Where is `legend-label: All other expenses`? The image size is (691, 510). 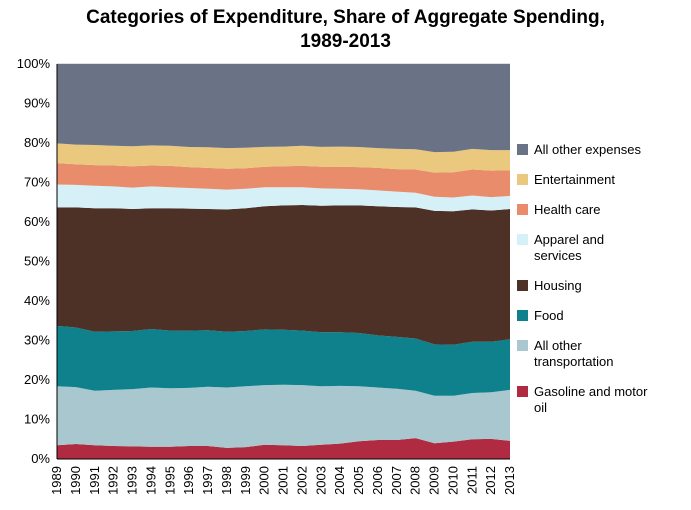 legend-label: All other expenses is located at coordinates (587, 149).